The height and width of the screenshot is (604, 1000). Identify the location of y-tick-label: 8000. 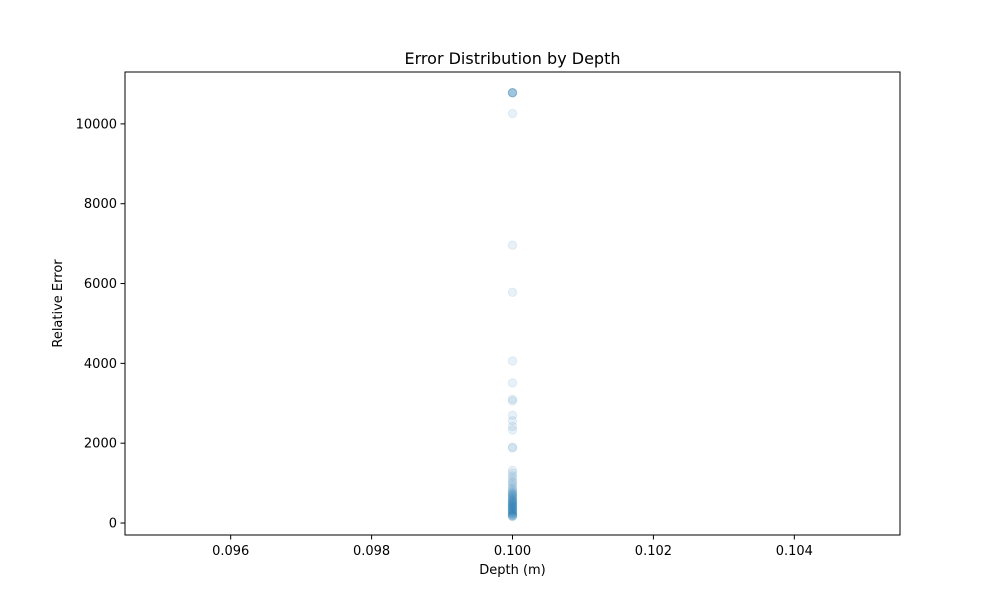
(100, 204).